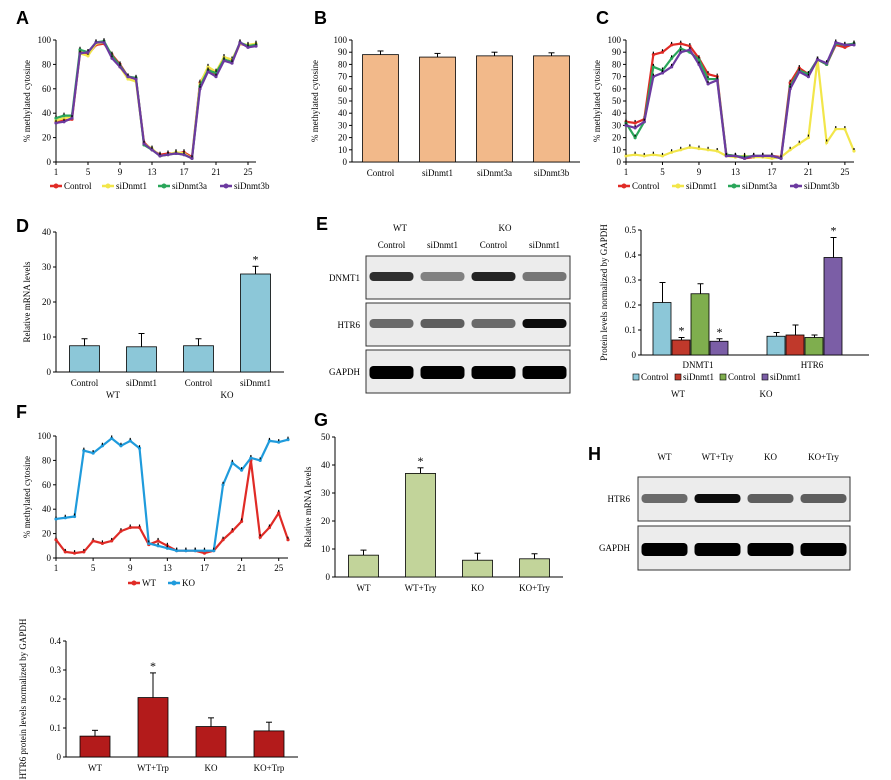 This screenshot has height=780, width=891. I want to click on x-tick-label: 17, so click(772, 172).